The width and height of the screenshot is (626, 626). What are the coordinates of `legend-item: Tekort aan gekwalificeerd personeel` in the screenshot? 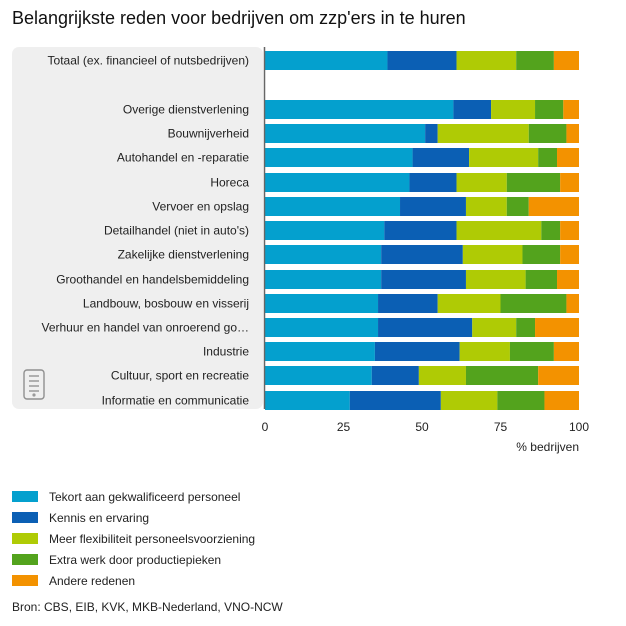 It's located at (133, 496).